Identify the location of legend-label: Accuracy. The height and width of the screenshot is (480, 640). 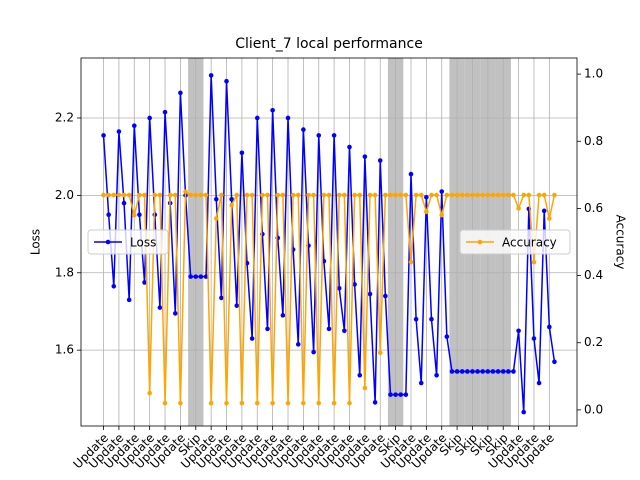
(529, 243).